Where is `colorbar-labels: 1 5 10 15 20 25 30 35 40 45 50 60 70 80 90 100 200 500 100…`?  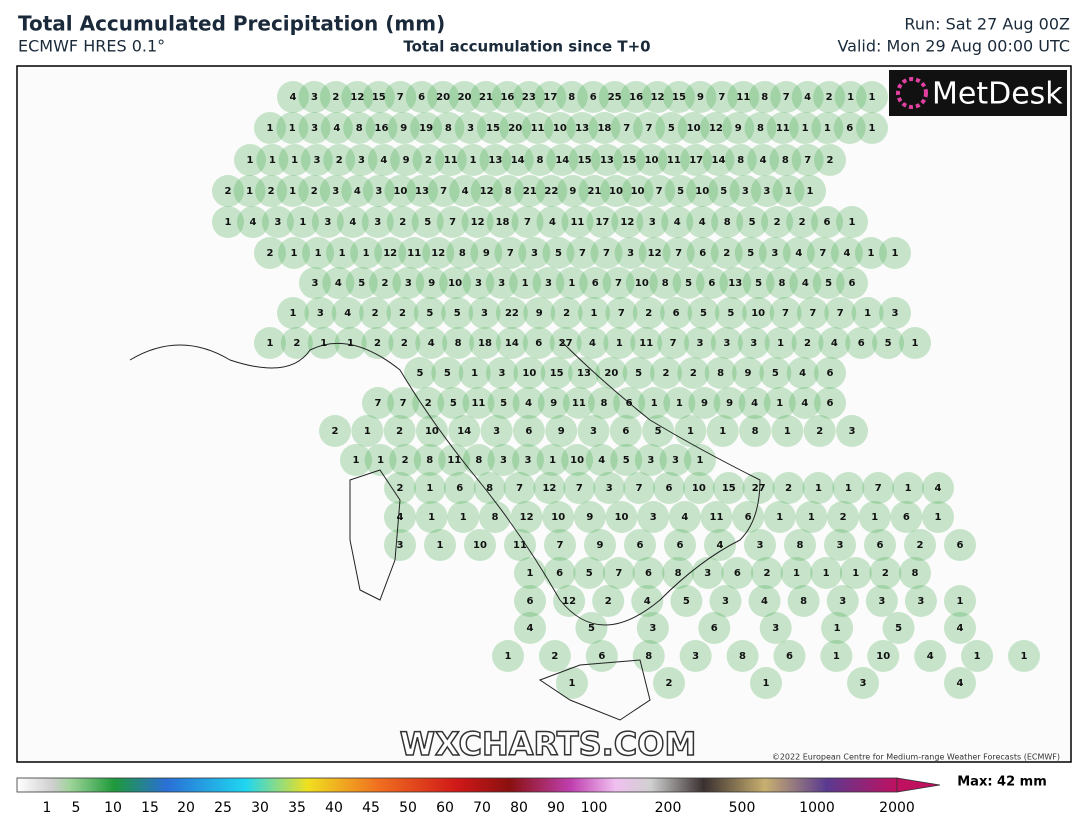
colorbar-labels: 1 5 10 15 20 25 30 35 40 45 50 60 70 80 90 100 200 500 100… is located at coordinates (479, 808).